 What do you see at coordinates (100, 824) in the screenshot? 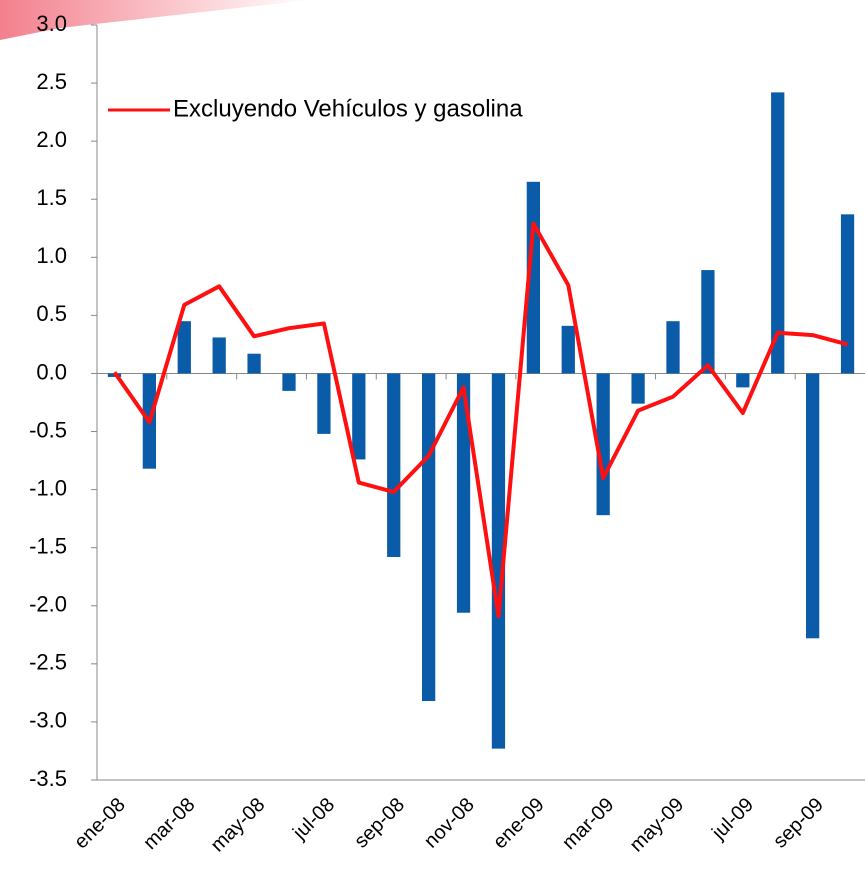
I see `x-tick-label: ene-08` at bounding box center [100, 824].